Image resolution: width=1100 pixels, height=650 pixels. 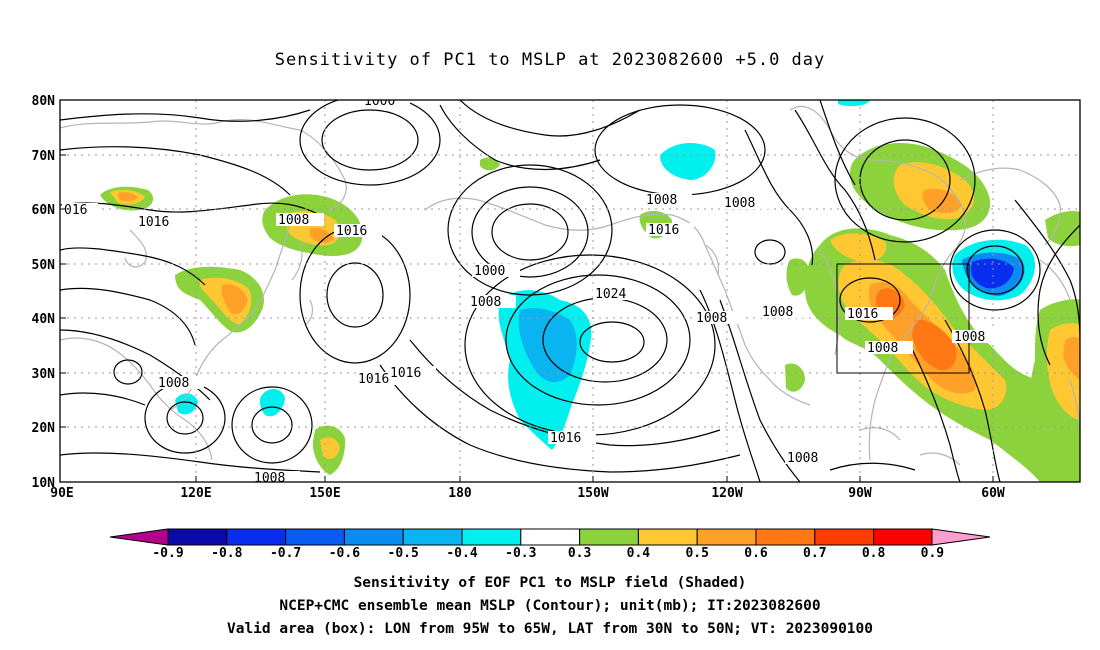 I want to click on longitude-labels: 90E 120E 150E 180 150W 120W 90W 60W, so click(x=527, y=493).